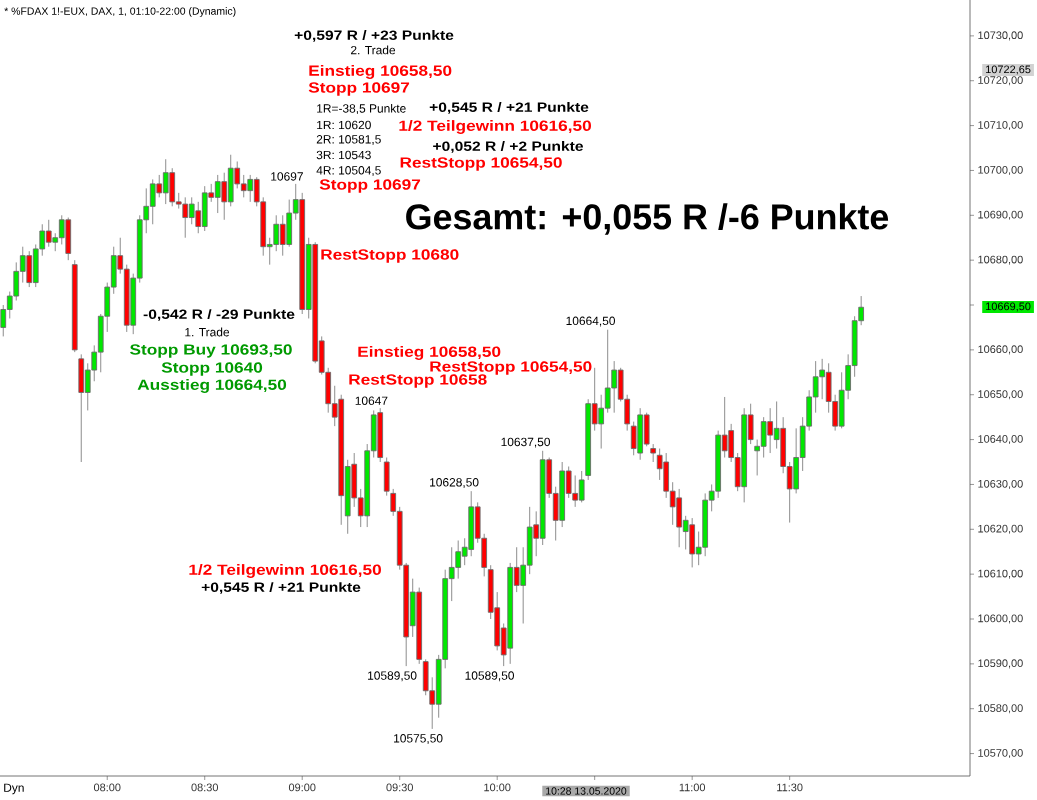 The image size is (1037, 800). What do you see at coordinates (348, 171) in the screenshot?
I see `annotation: 4R: 10504,5` at bounding box center [348, 171].